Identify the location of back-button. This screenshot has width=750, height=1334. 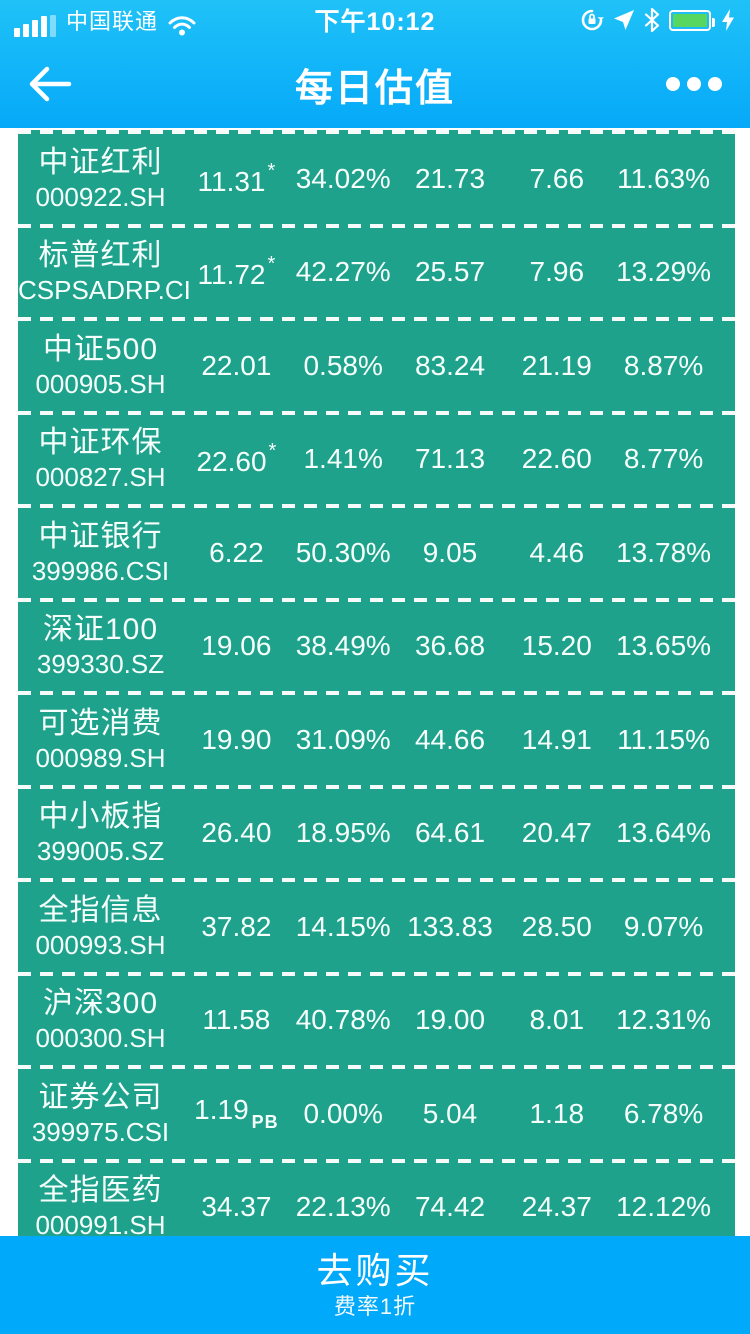
(50, 84).